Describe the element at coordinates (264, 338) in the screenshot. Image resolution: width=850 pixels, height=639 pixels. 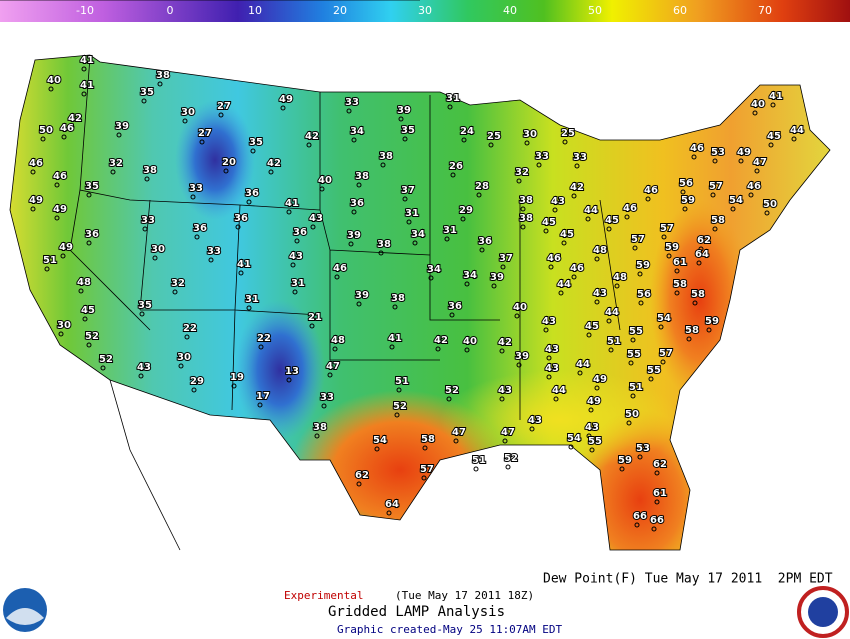
I see `station-value: 22` at that location.